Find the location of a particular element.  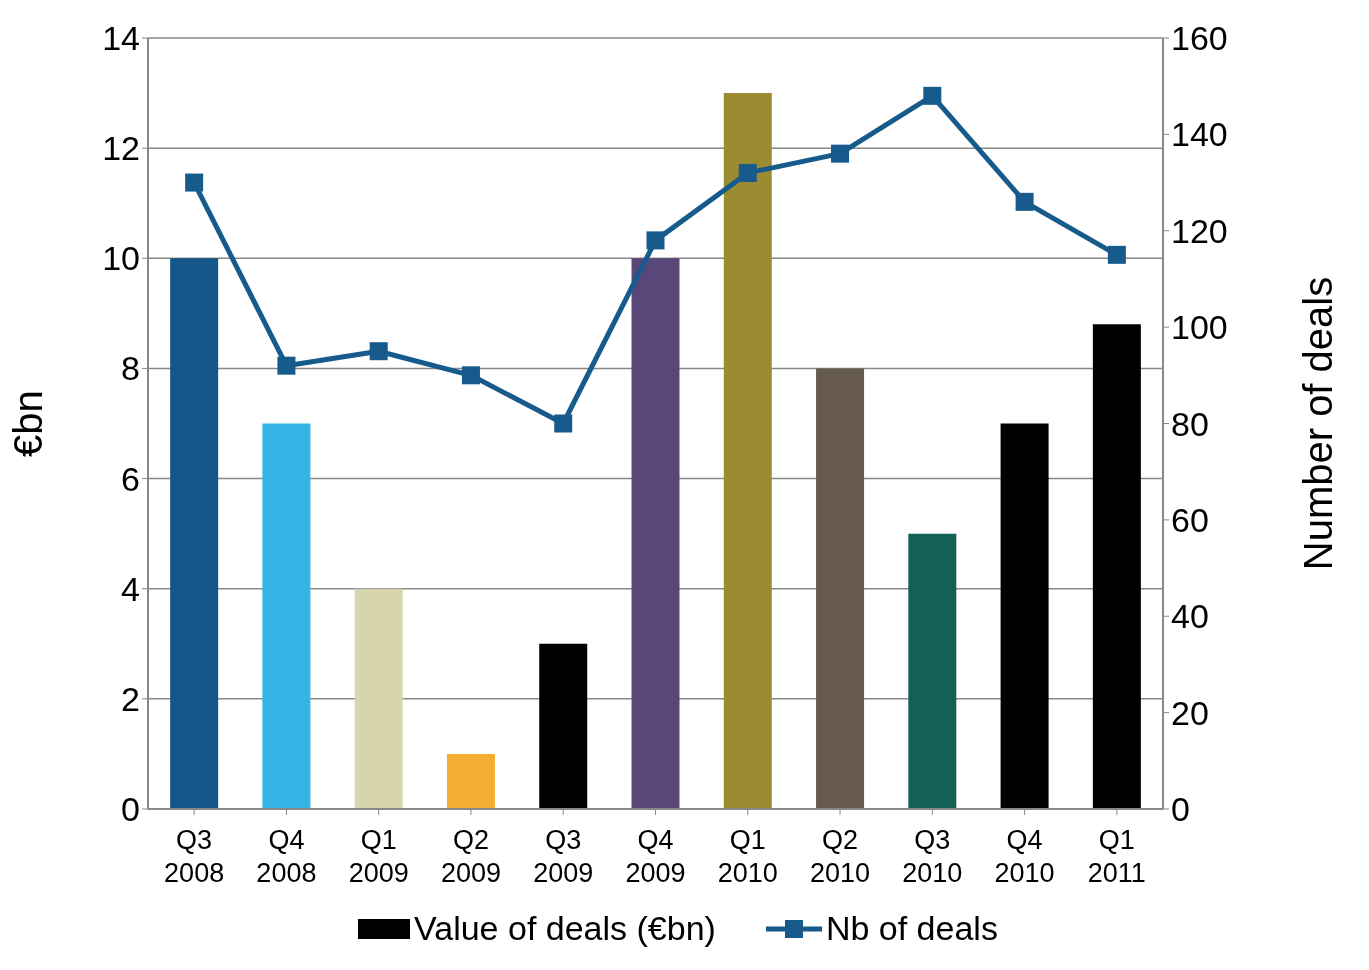

x-tick-label: Q4 2010 is located at coordinates (1024, 856).